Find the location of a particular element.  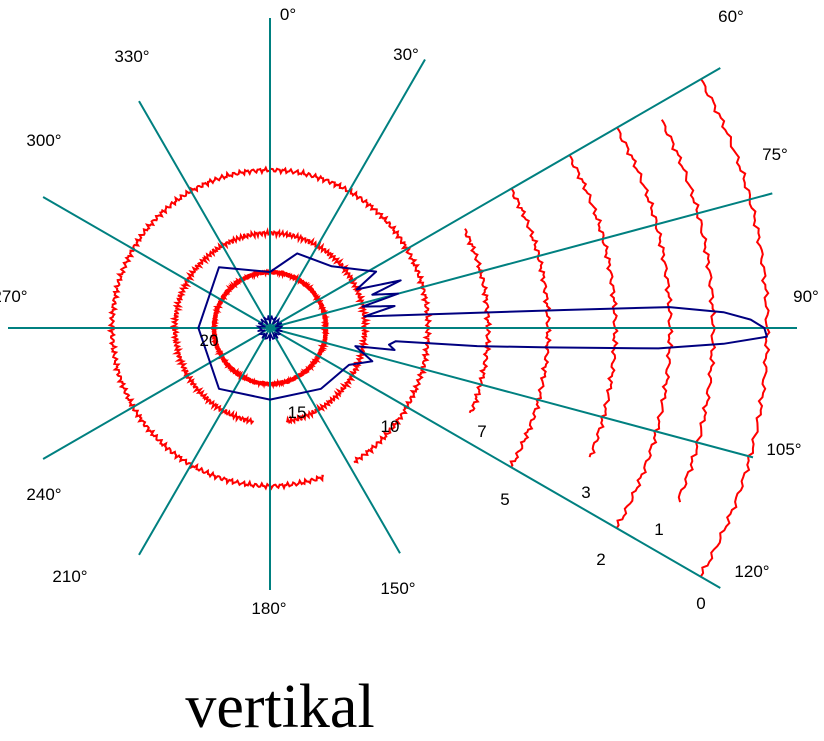

angle-label-240: 240° is located at coordinates (43, 494).